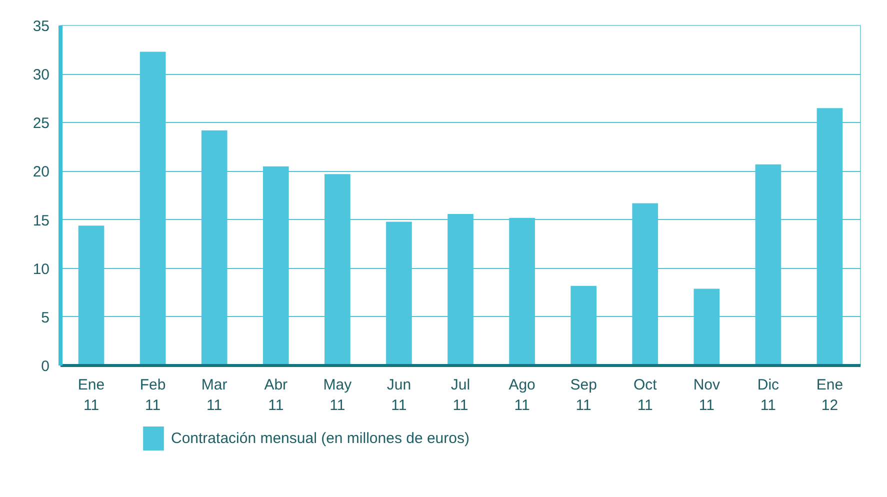  I want to click on x-tick-label: Ene 12, so click(830, 395).